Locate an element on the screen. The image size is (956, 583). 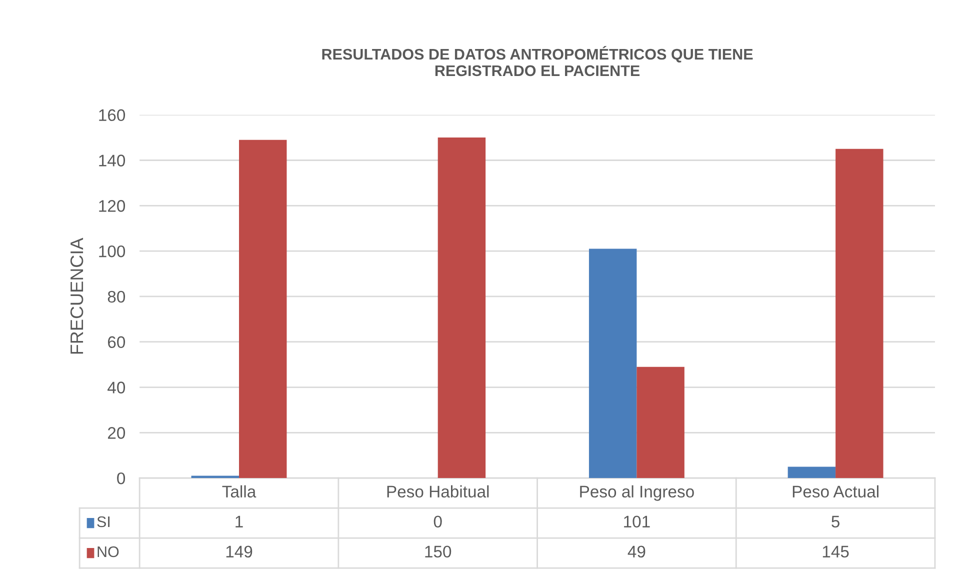
data-label: 5 is located at coordinates (836, 522).